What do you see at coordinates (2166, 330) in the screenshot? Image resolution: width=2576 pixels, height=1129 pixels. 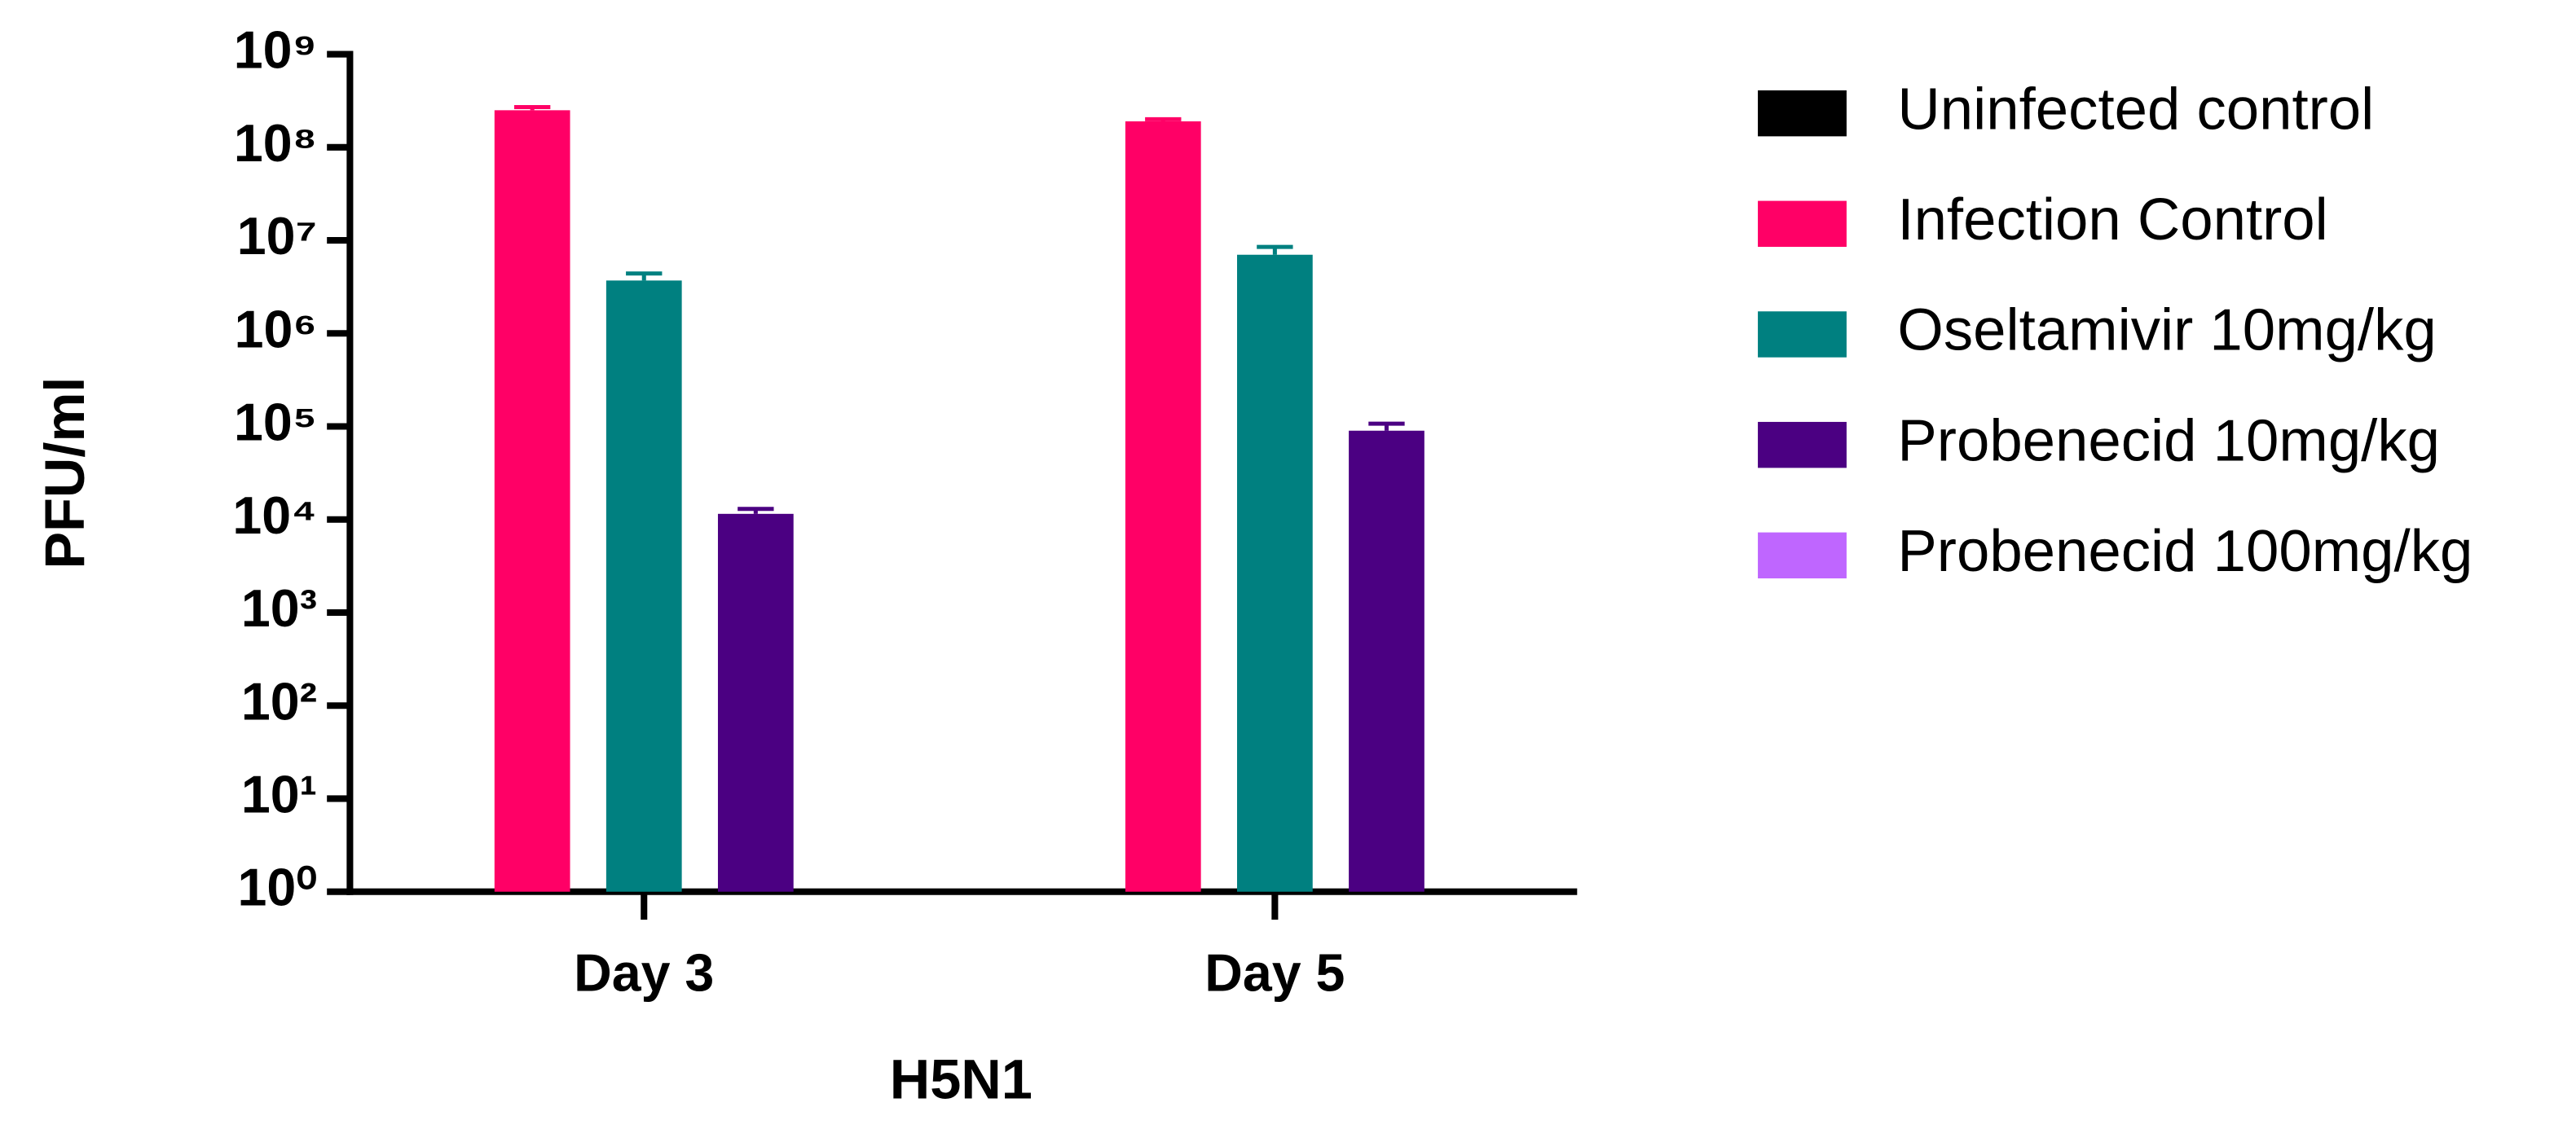 I see `legend-label: Oseltamivir 10mg/kg` at bounding box center [2166, 330].